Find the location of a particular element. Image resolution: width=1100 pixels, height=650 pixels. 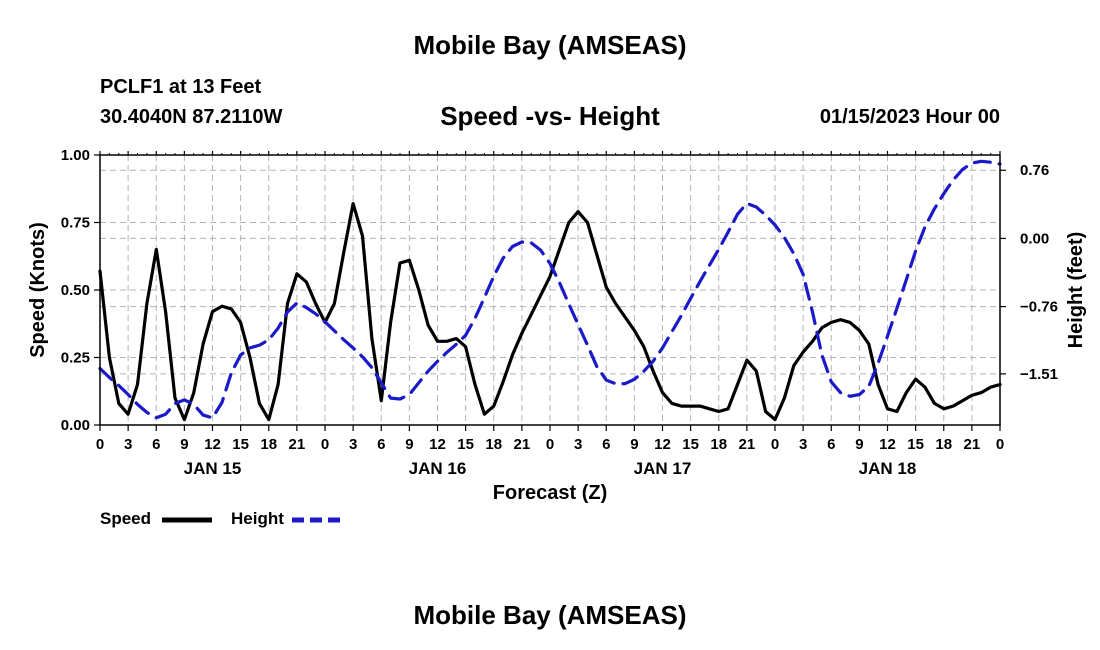

day-label: JAN 17 is located at coordinates (663, 468).